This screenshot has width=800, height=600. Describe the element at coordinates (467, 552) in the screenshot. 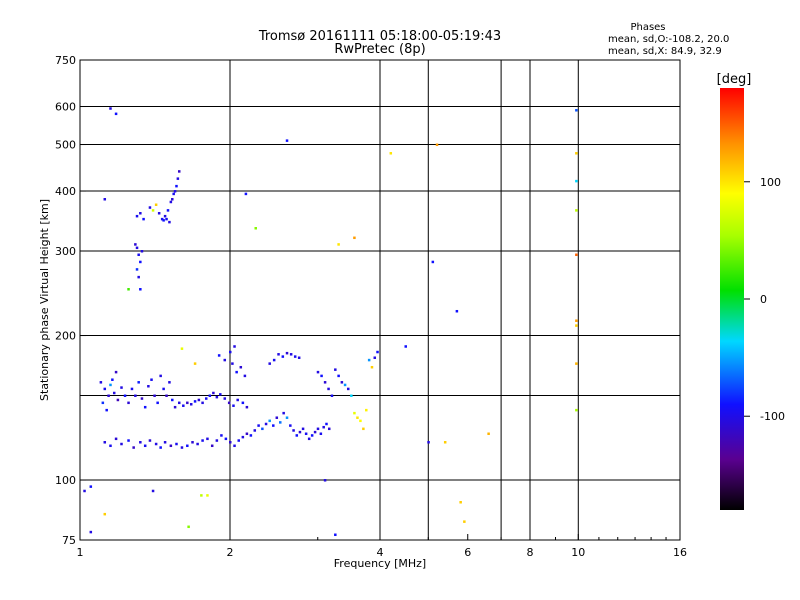

I see `x-tick-label: 6` at that location.